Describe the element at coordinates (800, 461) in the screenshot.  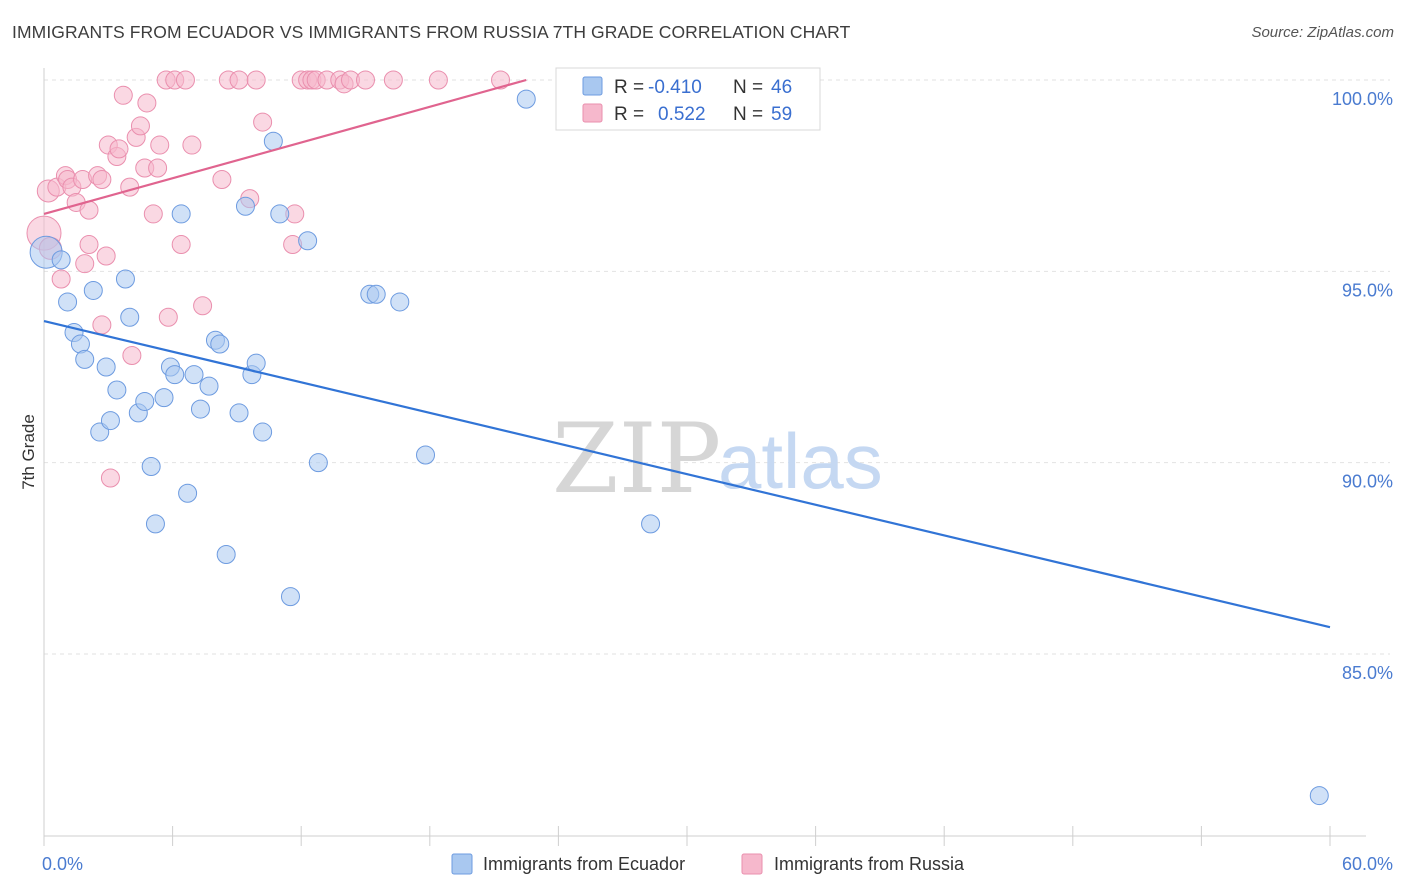
I see `watermark-atlas: atlas` at that location.